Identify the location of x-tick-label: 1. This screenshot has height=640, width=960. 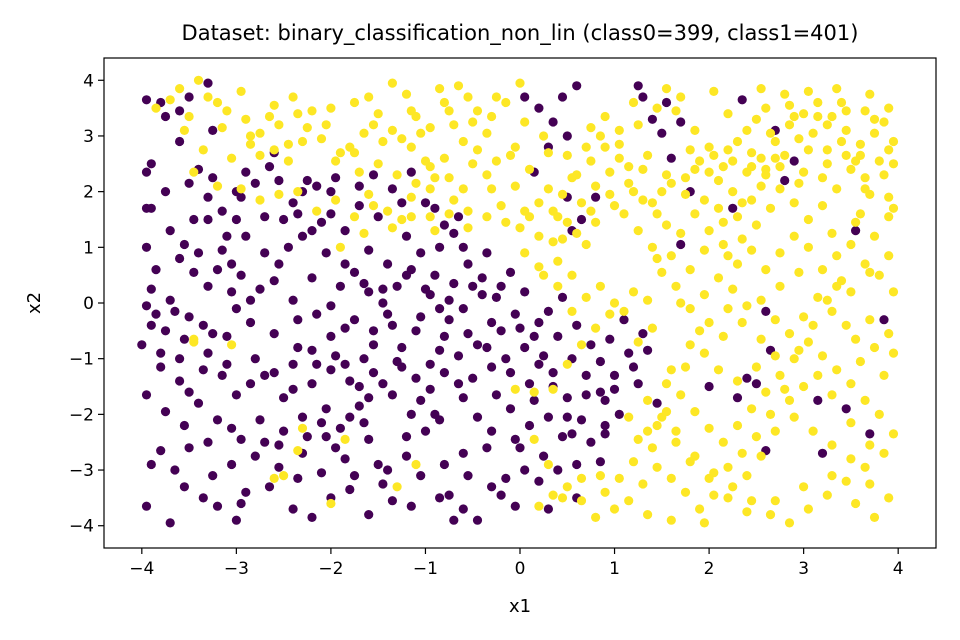
(614, 569).